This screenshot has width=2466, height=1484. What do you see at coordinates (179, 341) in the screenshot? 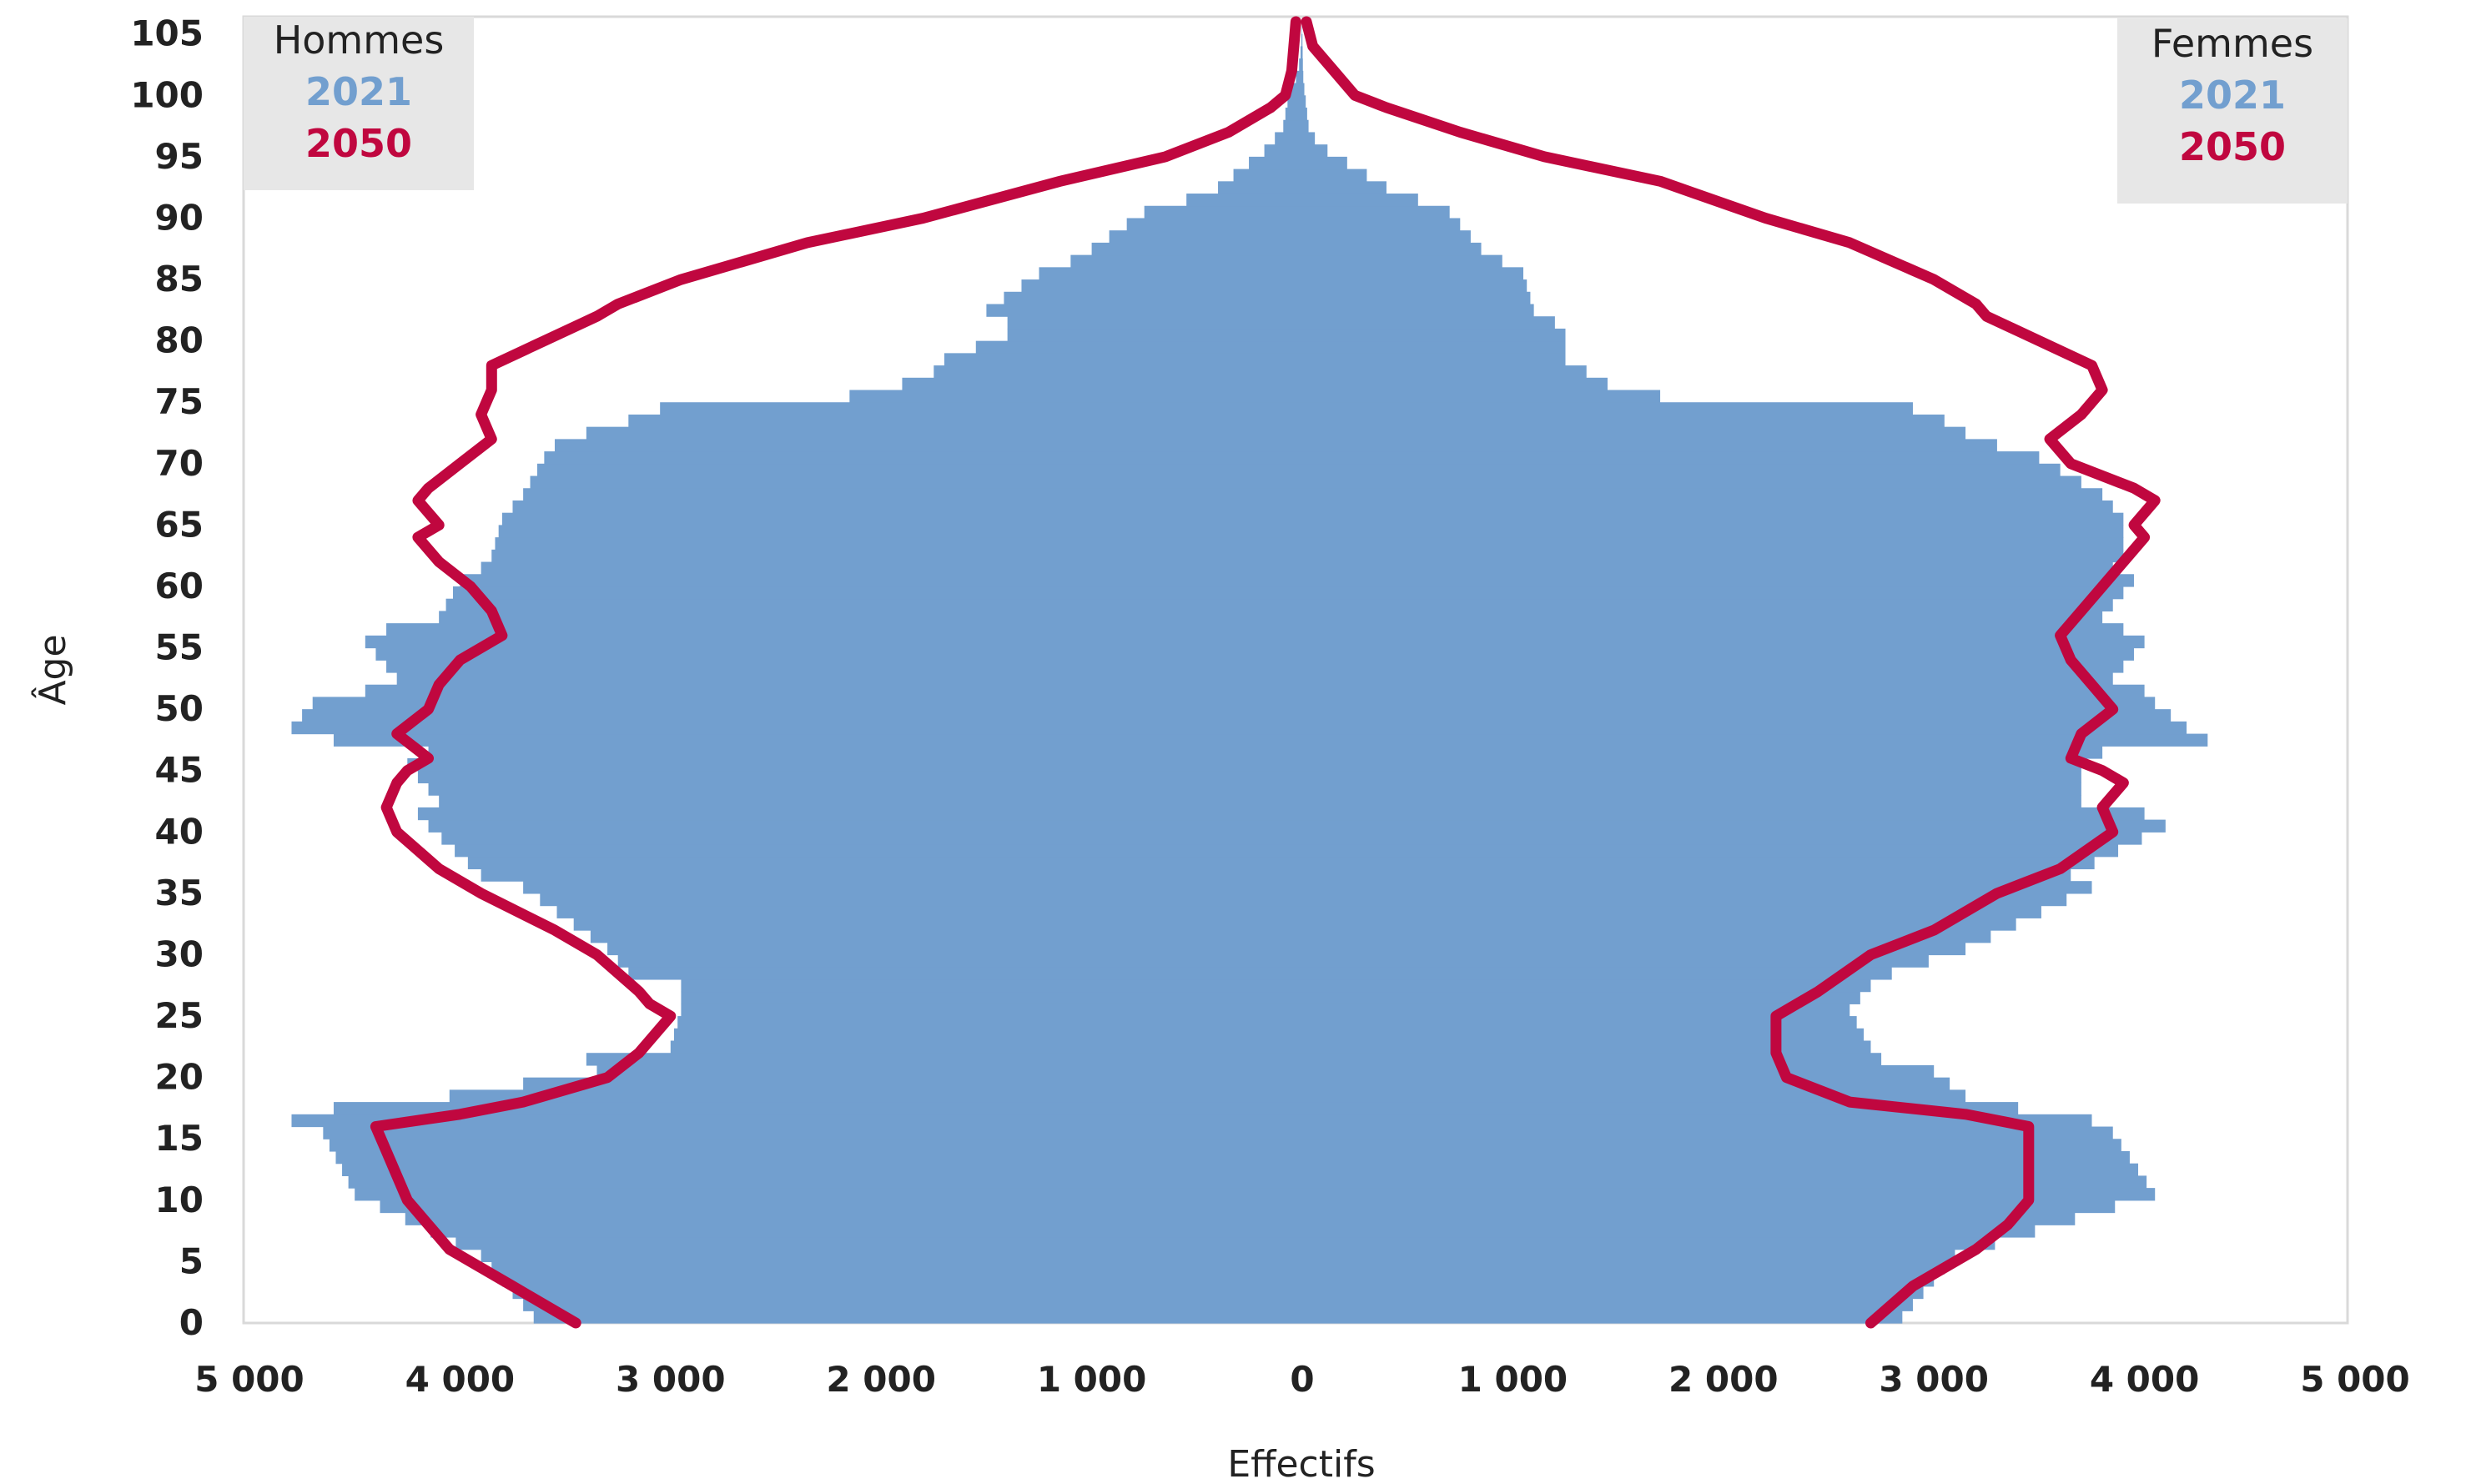
I see `y-tick-label: 80` at bounding box center [179, 341].